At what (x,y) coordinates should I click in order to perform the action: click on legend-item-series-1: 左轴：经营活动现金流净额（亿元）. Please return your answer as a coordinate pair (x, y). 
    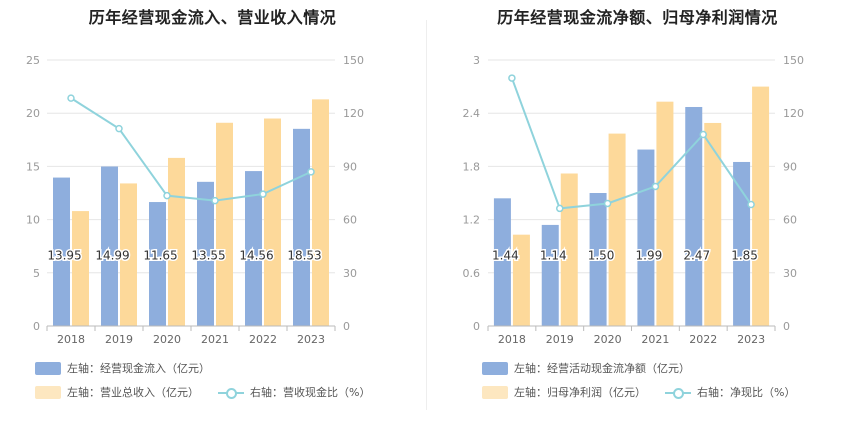
    Looking at the image, I should click on (586, 368).